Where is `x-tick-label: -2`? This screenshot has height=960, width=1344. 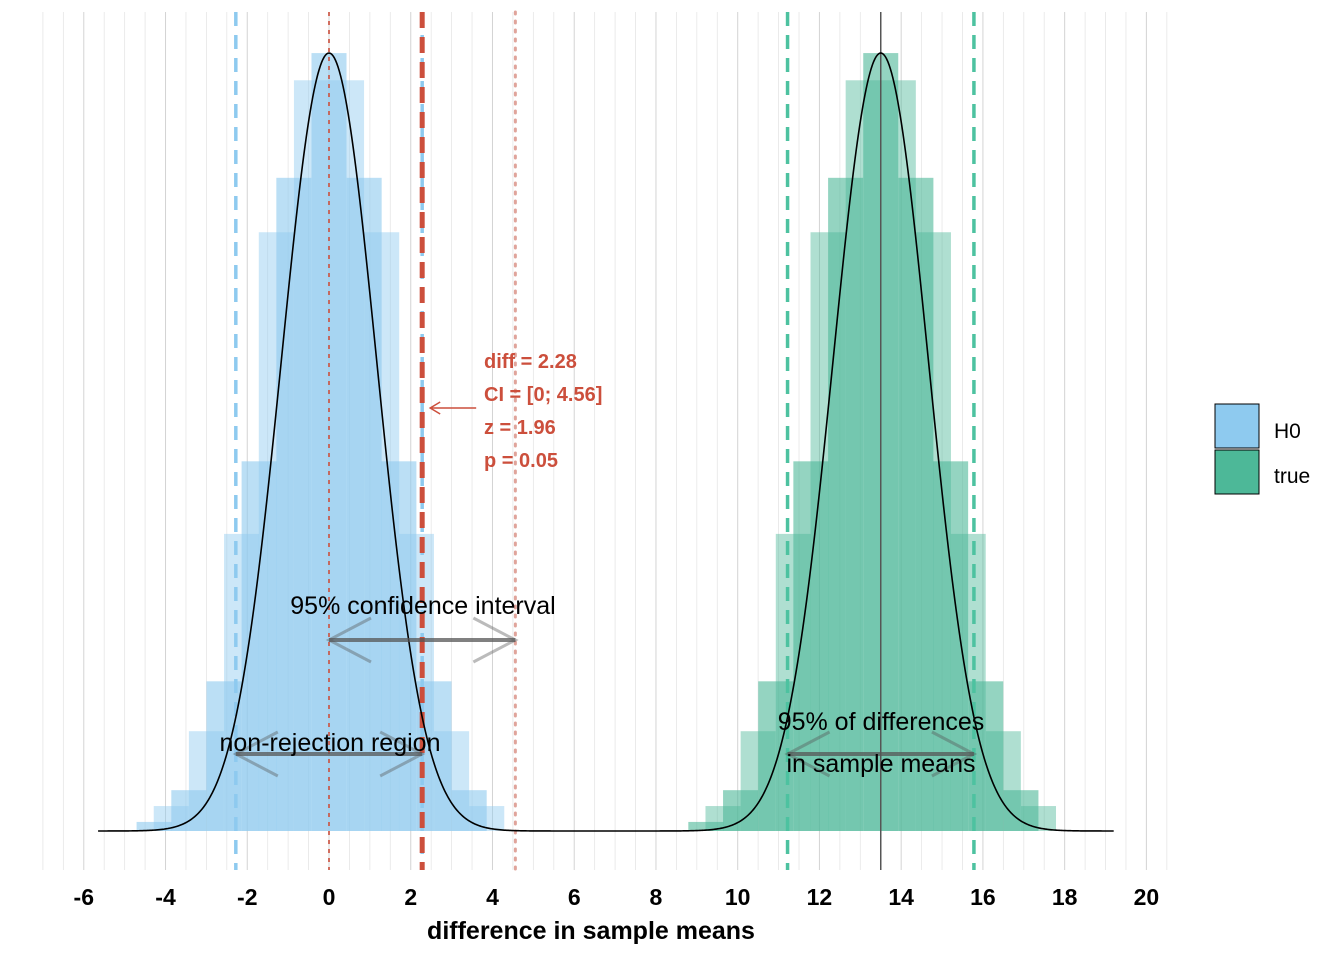
x-tick-label: -2 is located at coordinates (247, 897).